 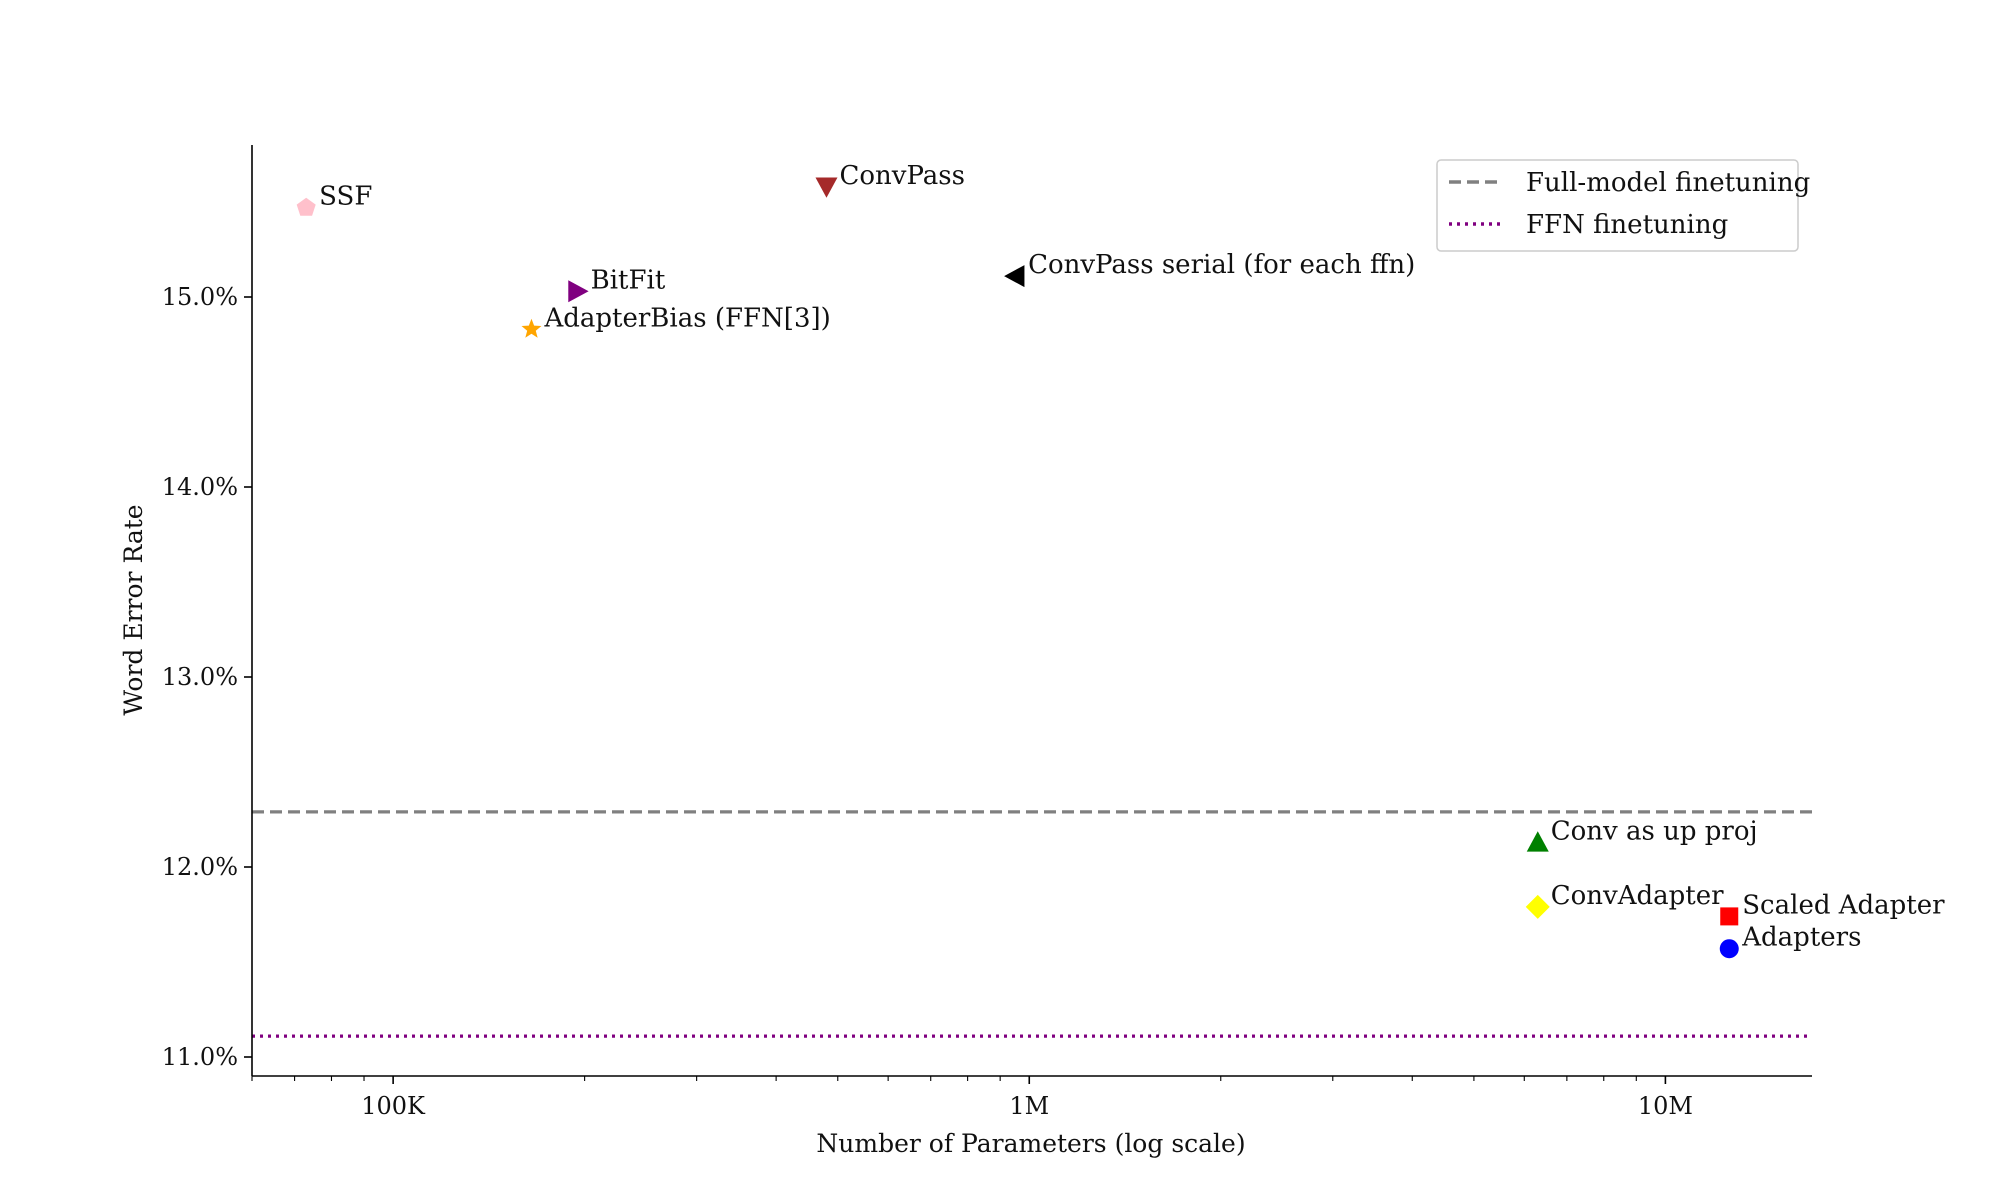 I want to click on point-adapters: Adapters, so click(x=1790, y=941).